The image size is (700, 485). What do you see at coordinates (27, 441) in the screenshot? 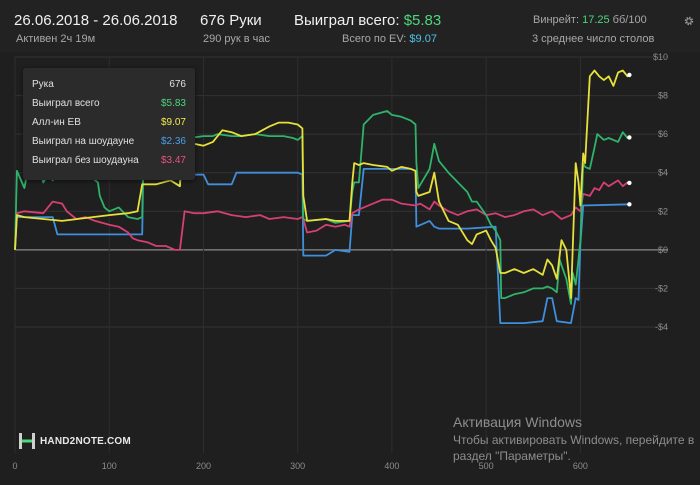
I see `hand2note-logo-icon` at bounding box center [27, 441].